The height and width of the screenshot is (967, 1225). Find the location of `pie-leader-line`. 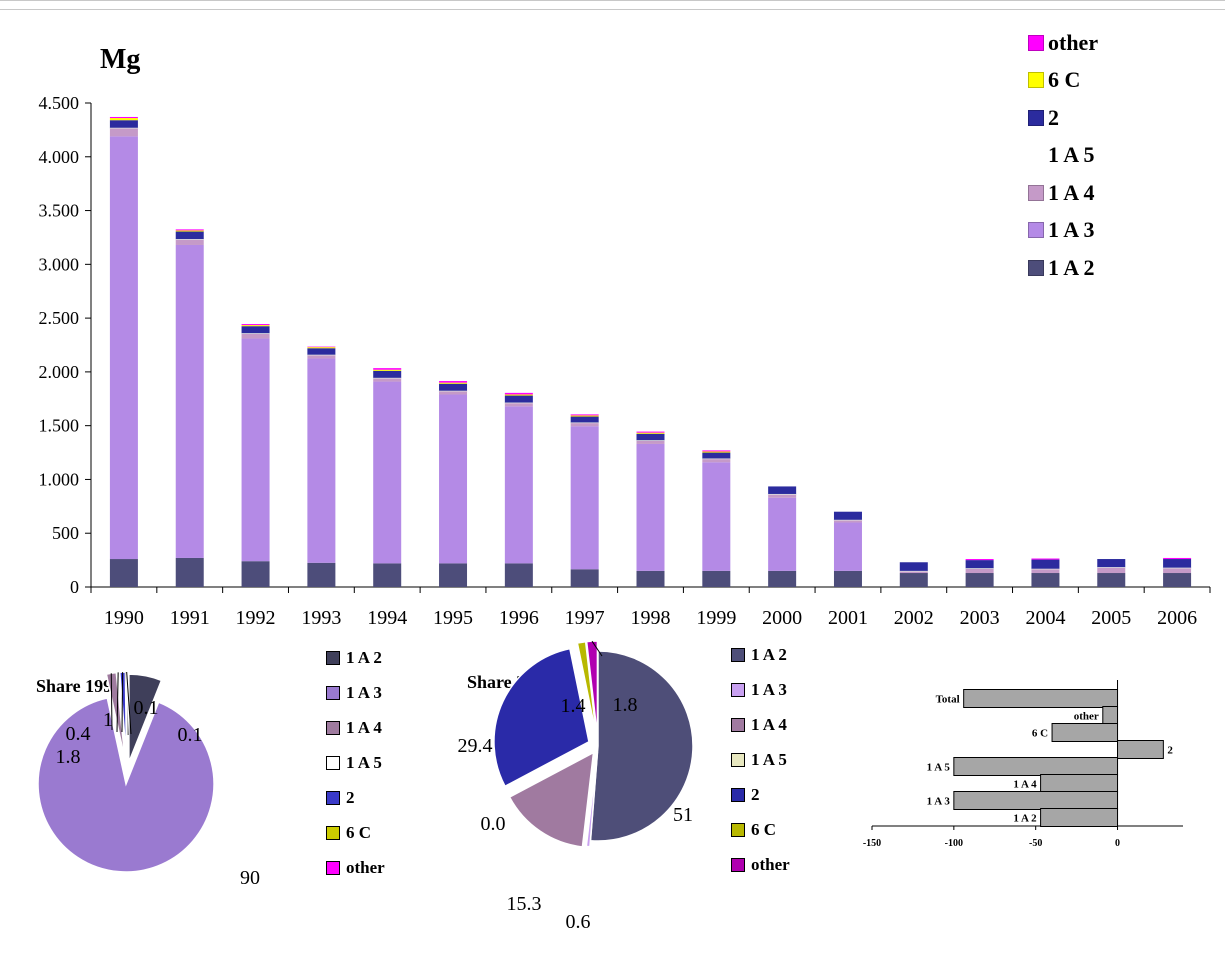

pie-leader-line is located at coordinates (597, 648).